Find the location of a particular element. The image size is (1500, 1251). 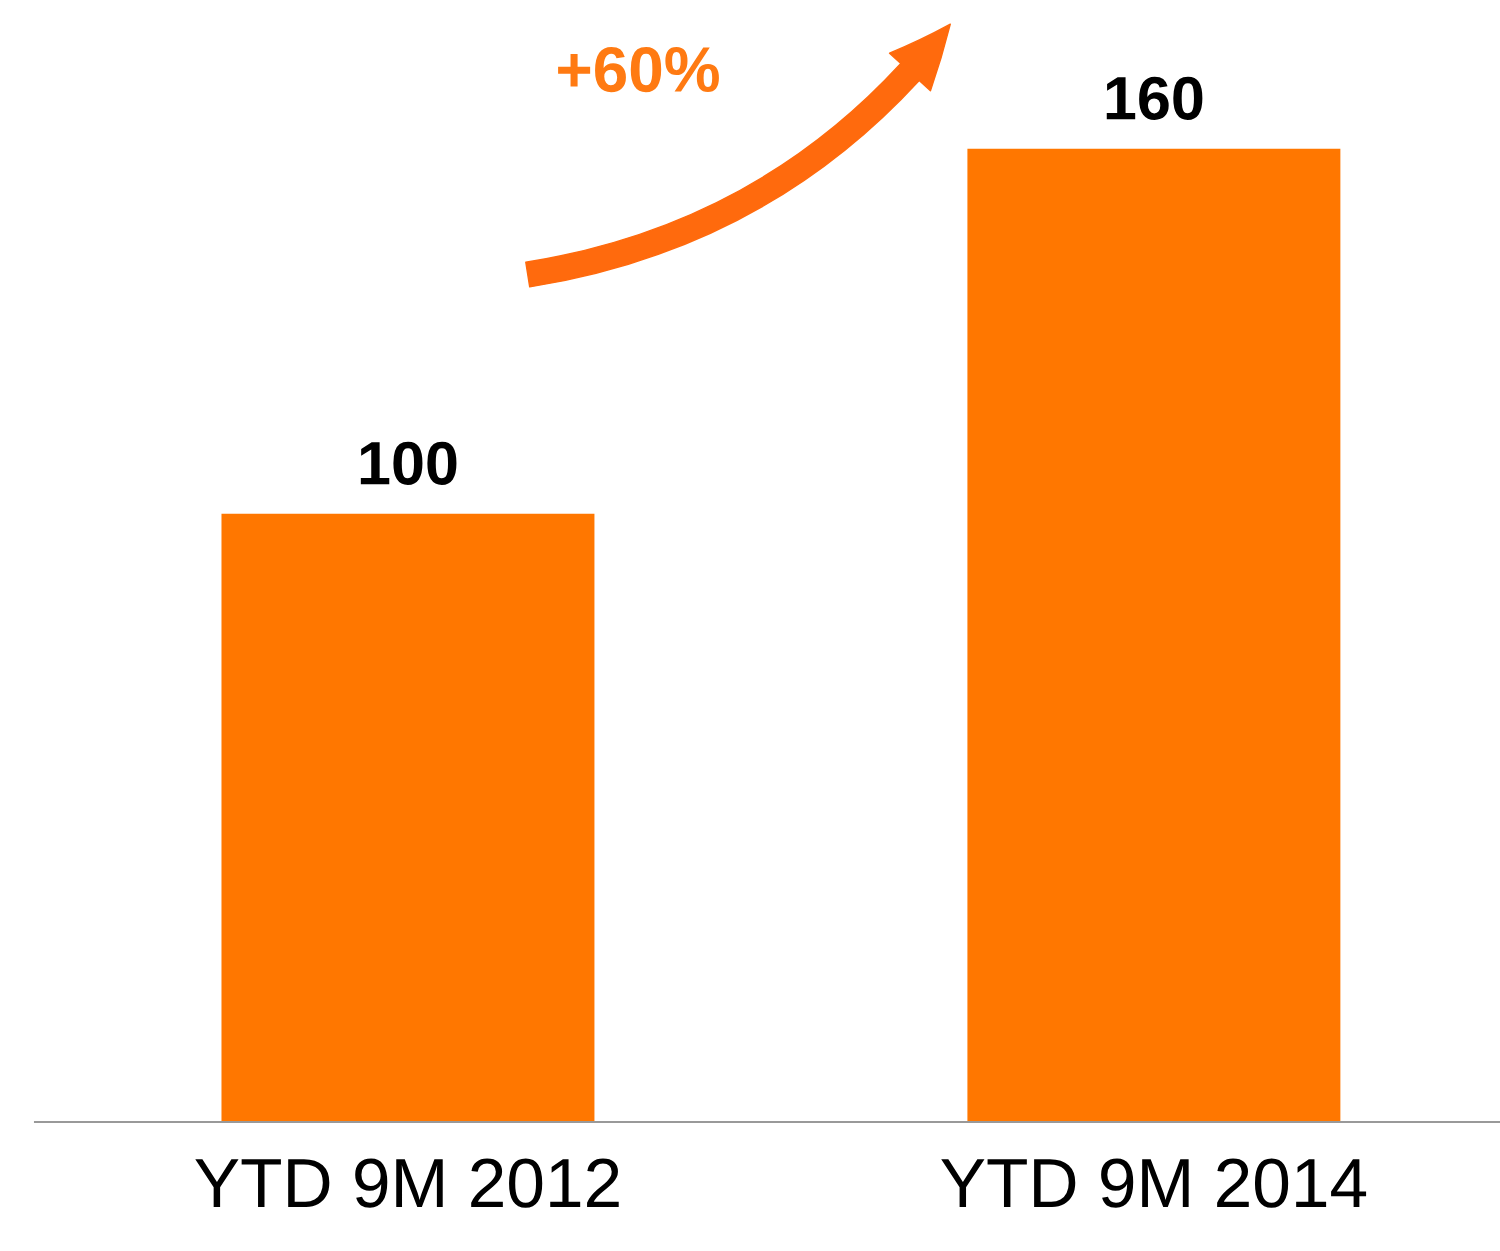

x-tick-label: YTD 9M 2012 is located at coordinates (407, 1183).